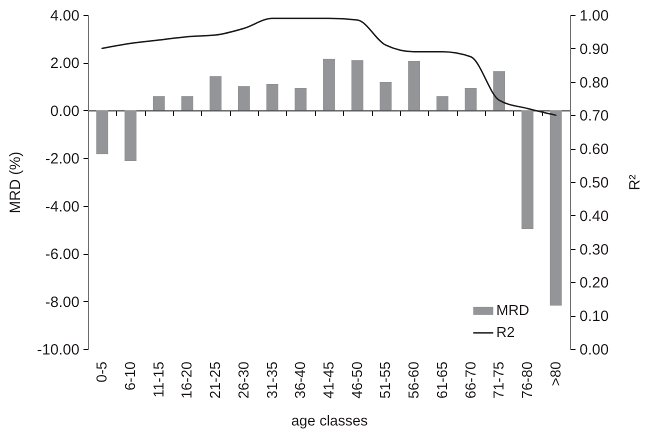 The width and height of the screenshot is (647, 433). Describe the element at coordinates (594, 216) in the screenshot. I see `y2-tick-label: 0.40` at that location.